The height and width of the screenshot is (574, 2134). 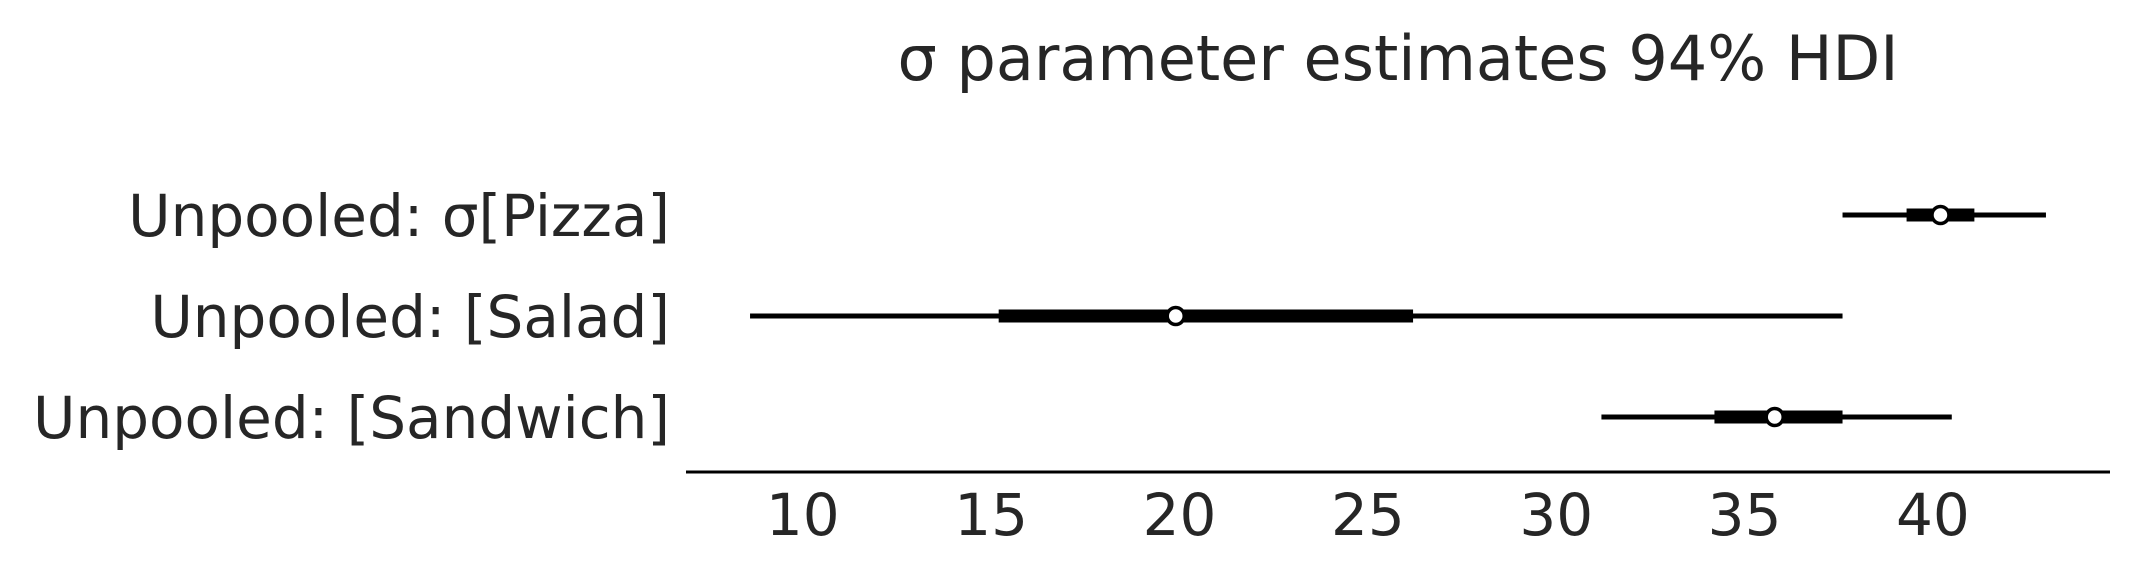 I want to click on row-label: Unpooled: [Sandwich], so click(x=351, y=418).